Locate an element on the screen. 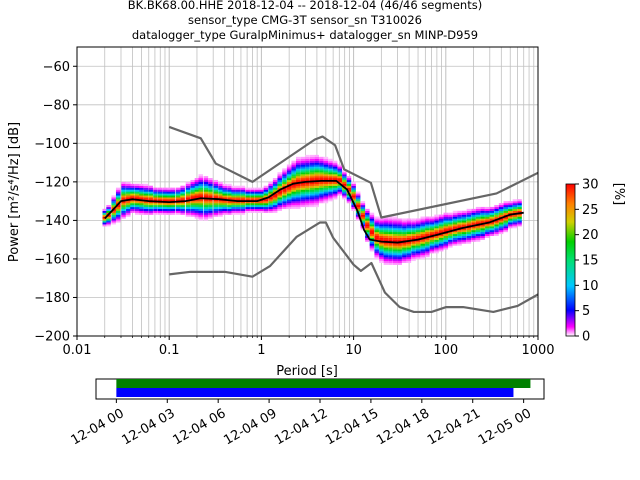 Image resolution: width=640 pixels, height=480 pixels. x-tick-label: 100 is located at coordinates (445, 350).